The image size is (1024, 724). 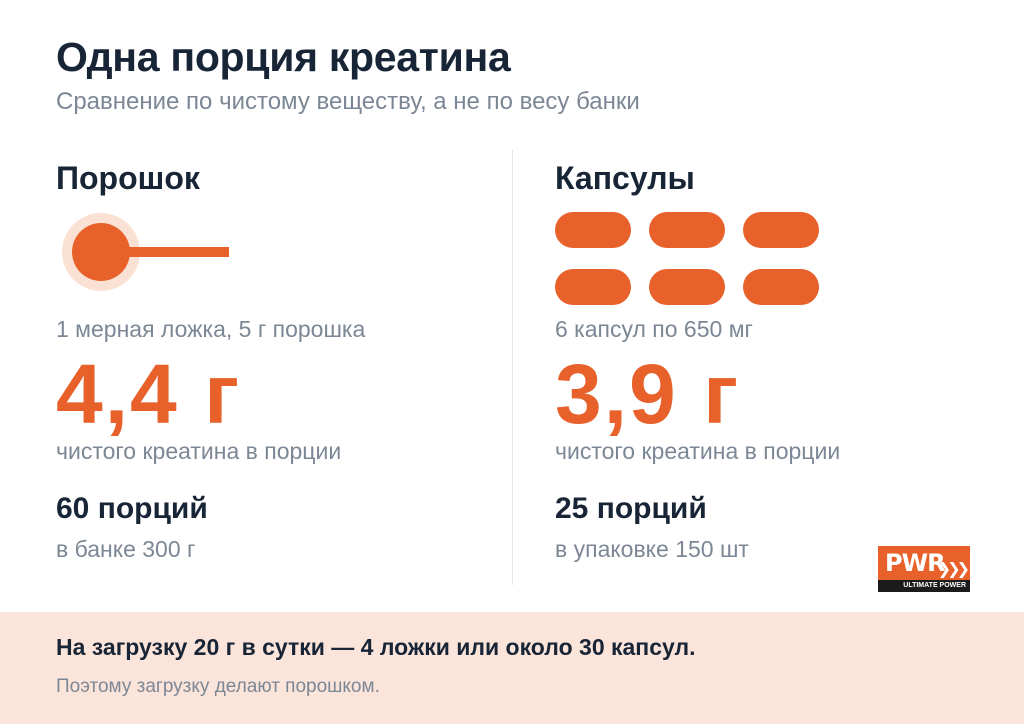 I want to click on capsules-creatine-value: 3,9 г, so click(x=648, y=394).